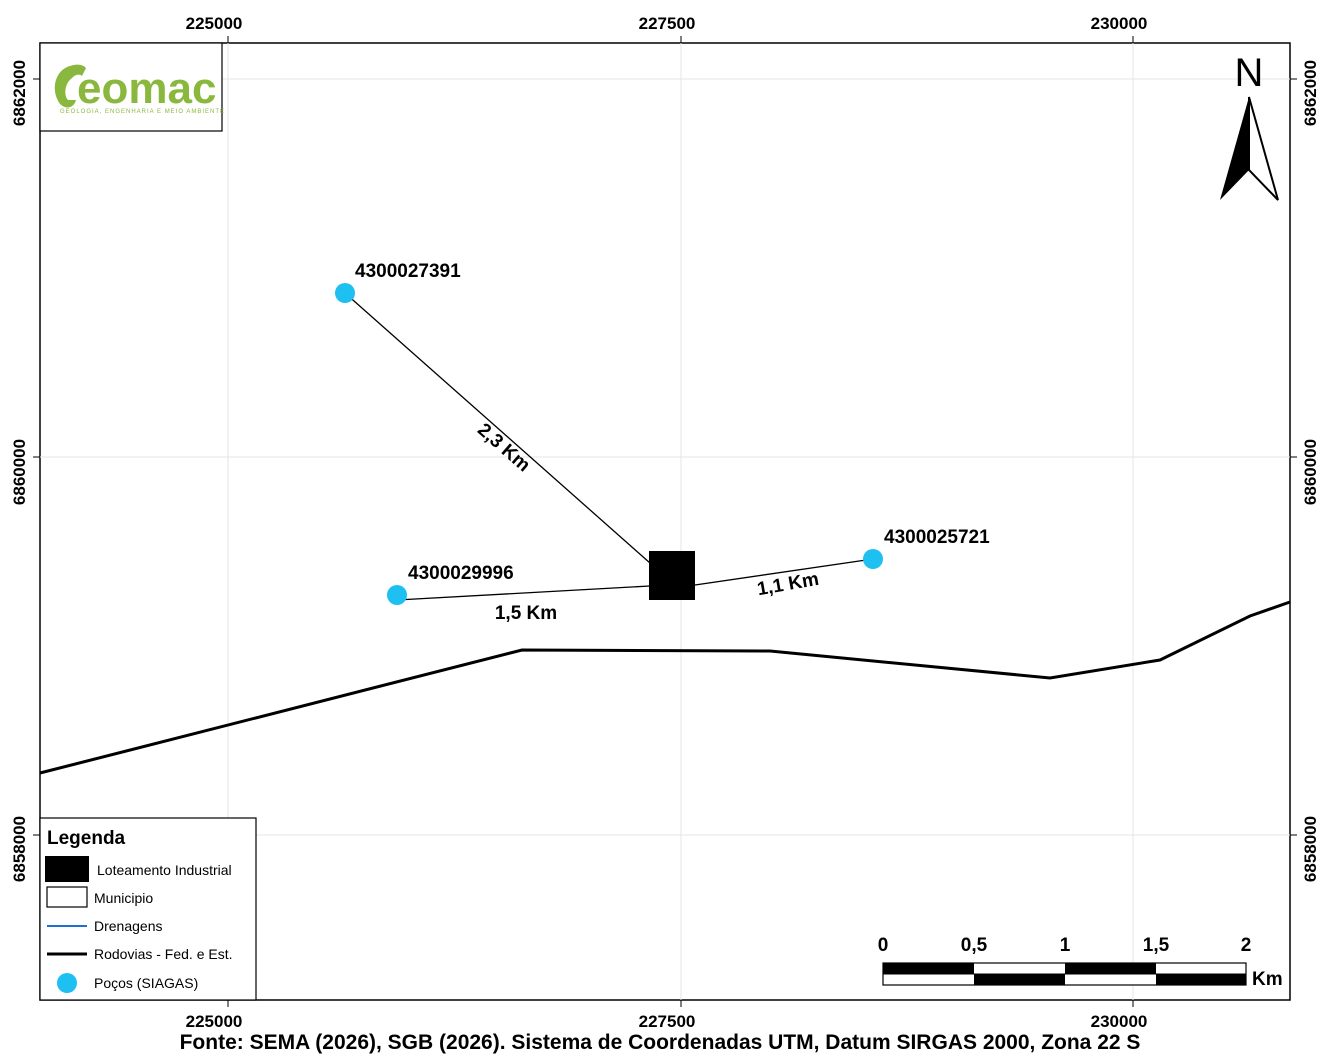 This screenshot has width=1320, height=1056. I want to click on scale-label-0: 0, so click(883, 945).